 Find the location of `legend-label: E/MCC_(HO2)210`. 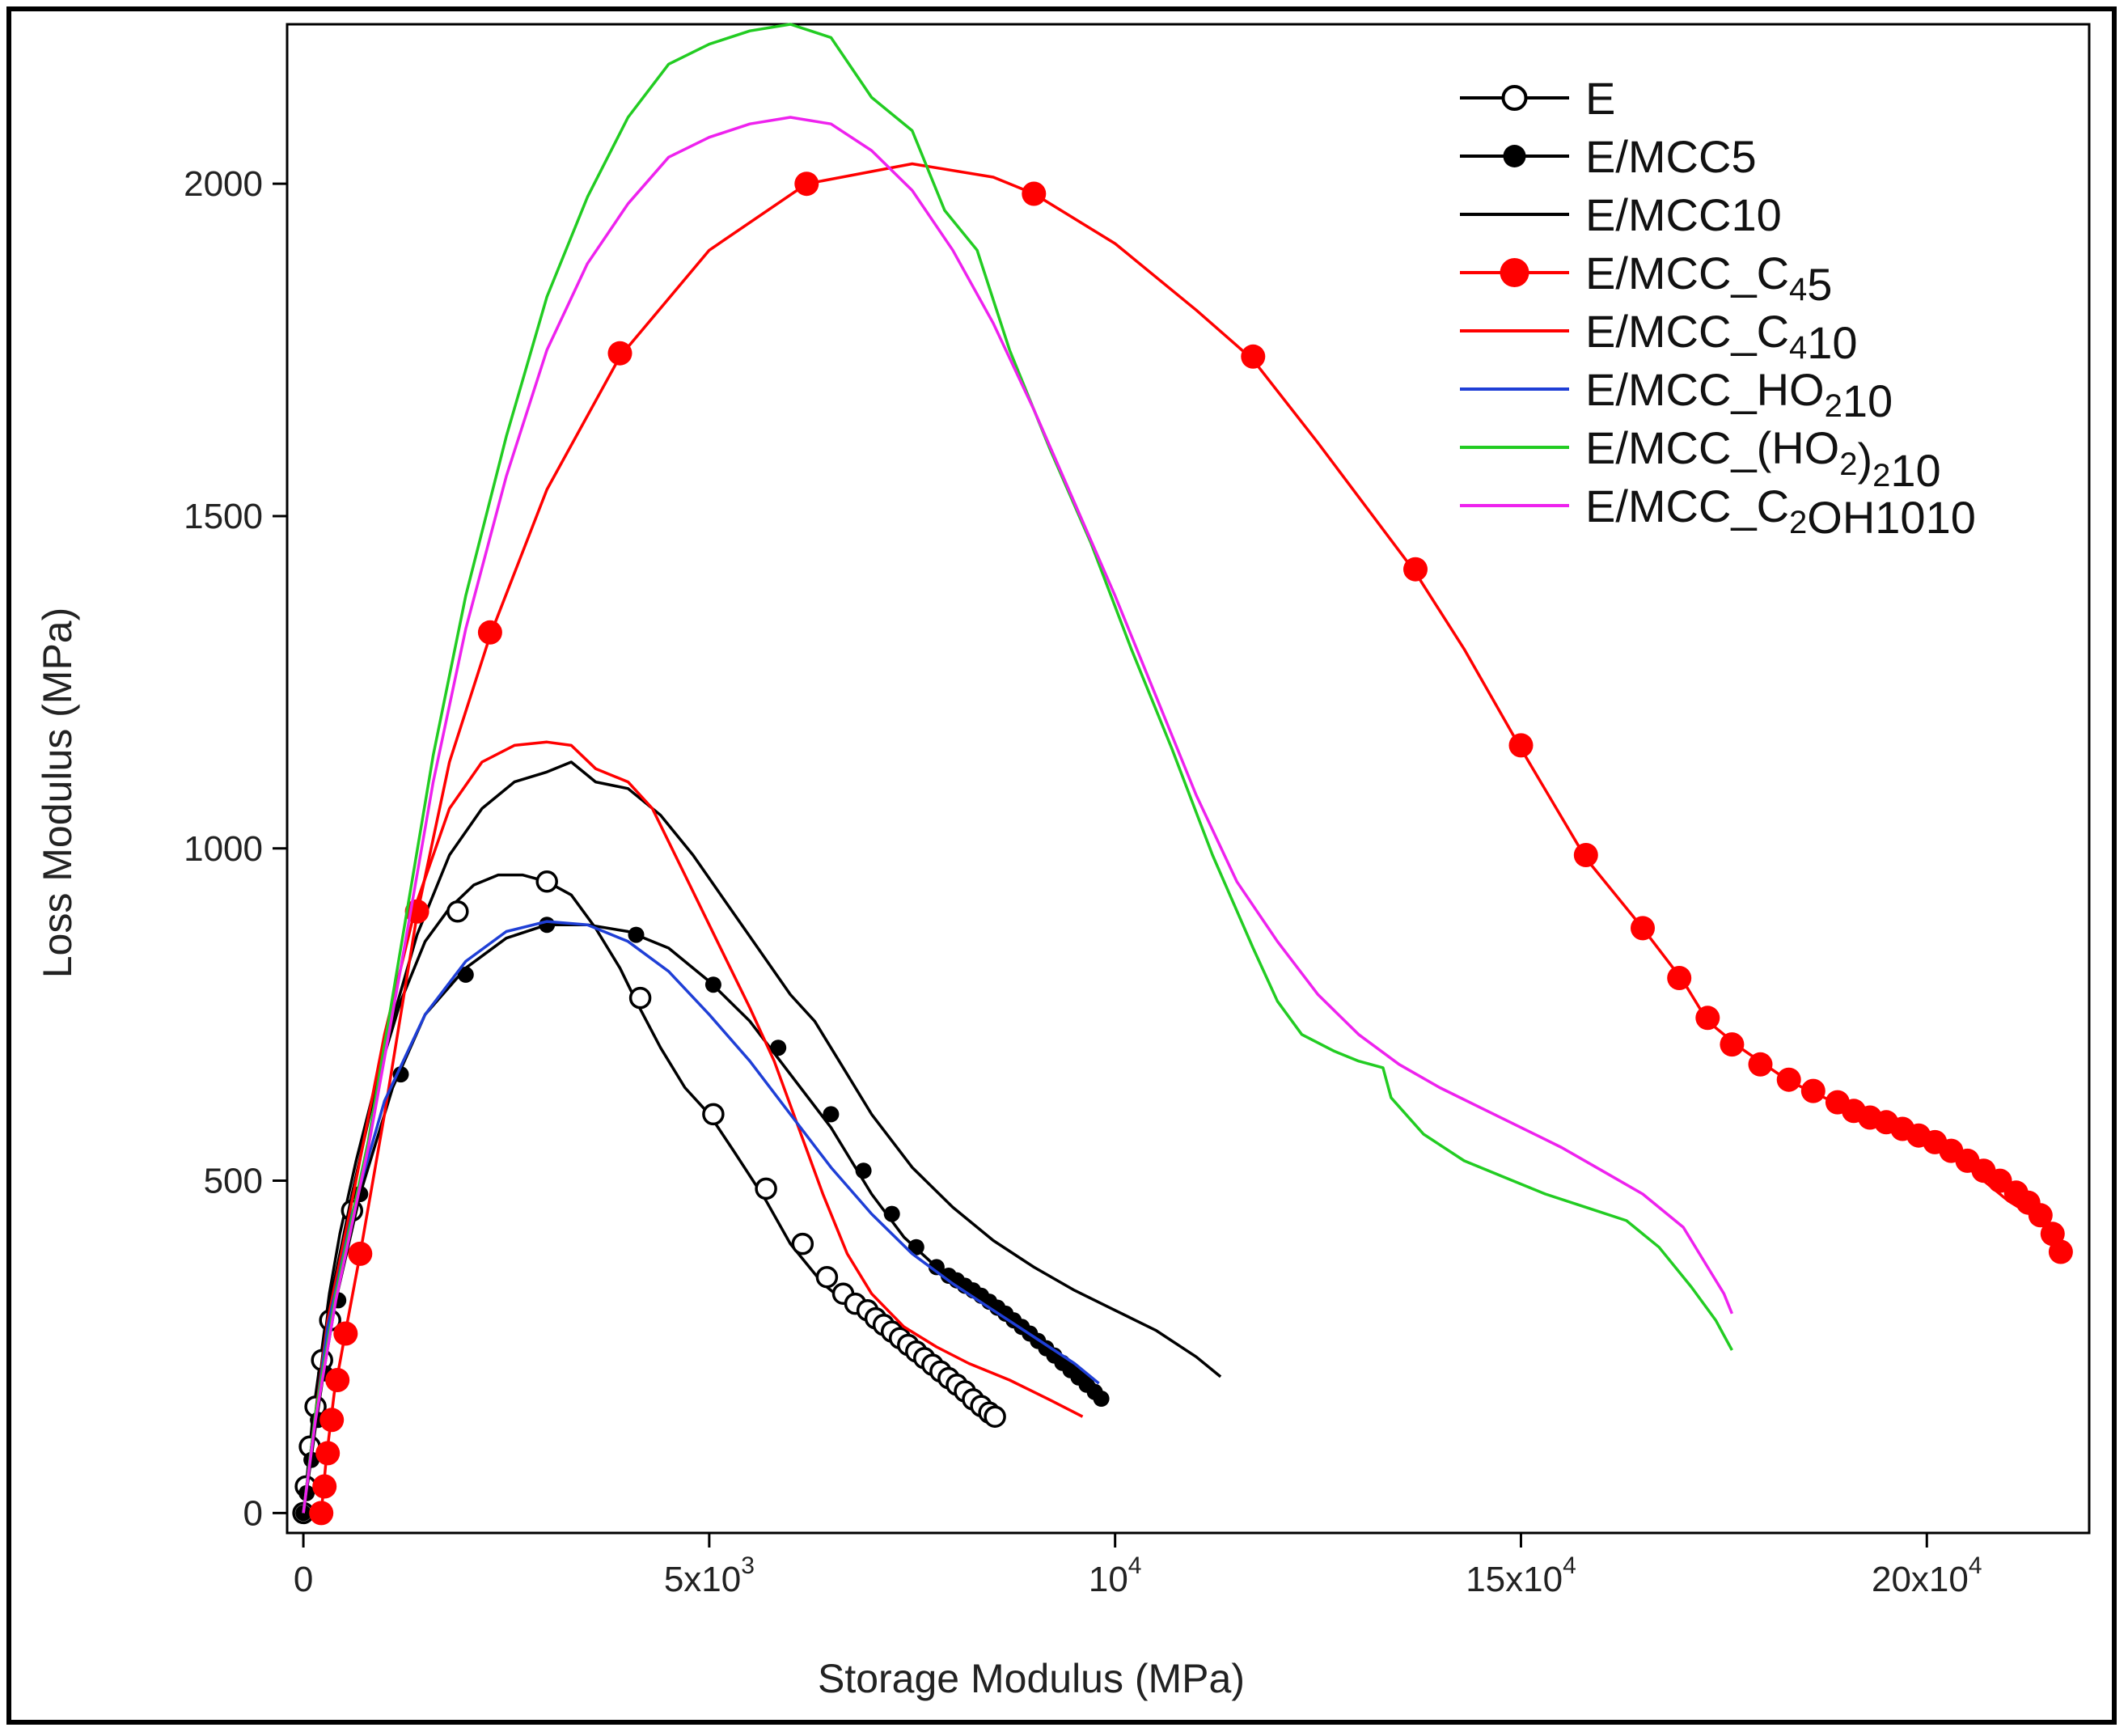

legend-label: E/MCC_(HO2)210 is located at coordinates (1763, 459).